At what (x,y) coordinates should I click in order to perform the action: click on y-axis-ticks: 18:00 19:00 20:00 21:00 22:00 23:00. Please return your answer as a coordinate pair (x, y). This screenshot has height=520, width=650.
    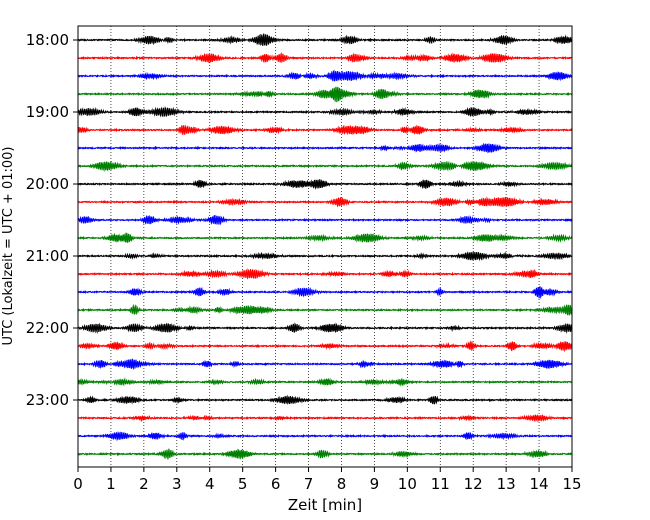
    Looking at the image, I should click on (52, 220).